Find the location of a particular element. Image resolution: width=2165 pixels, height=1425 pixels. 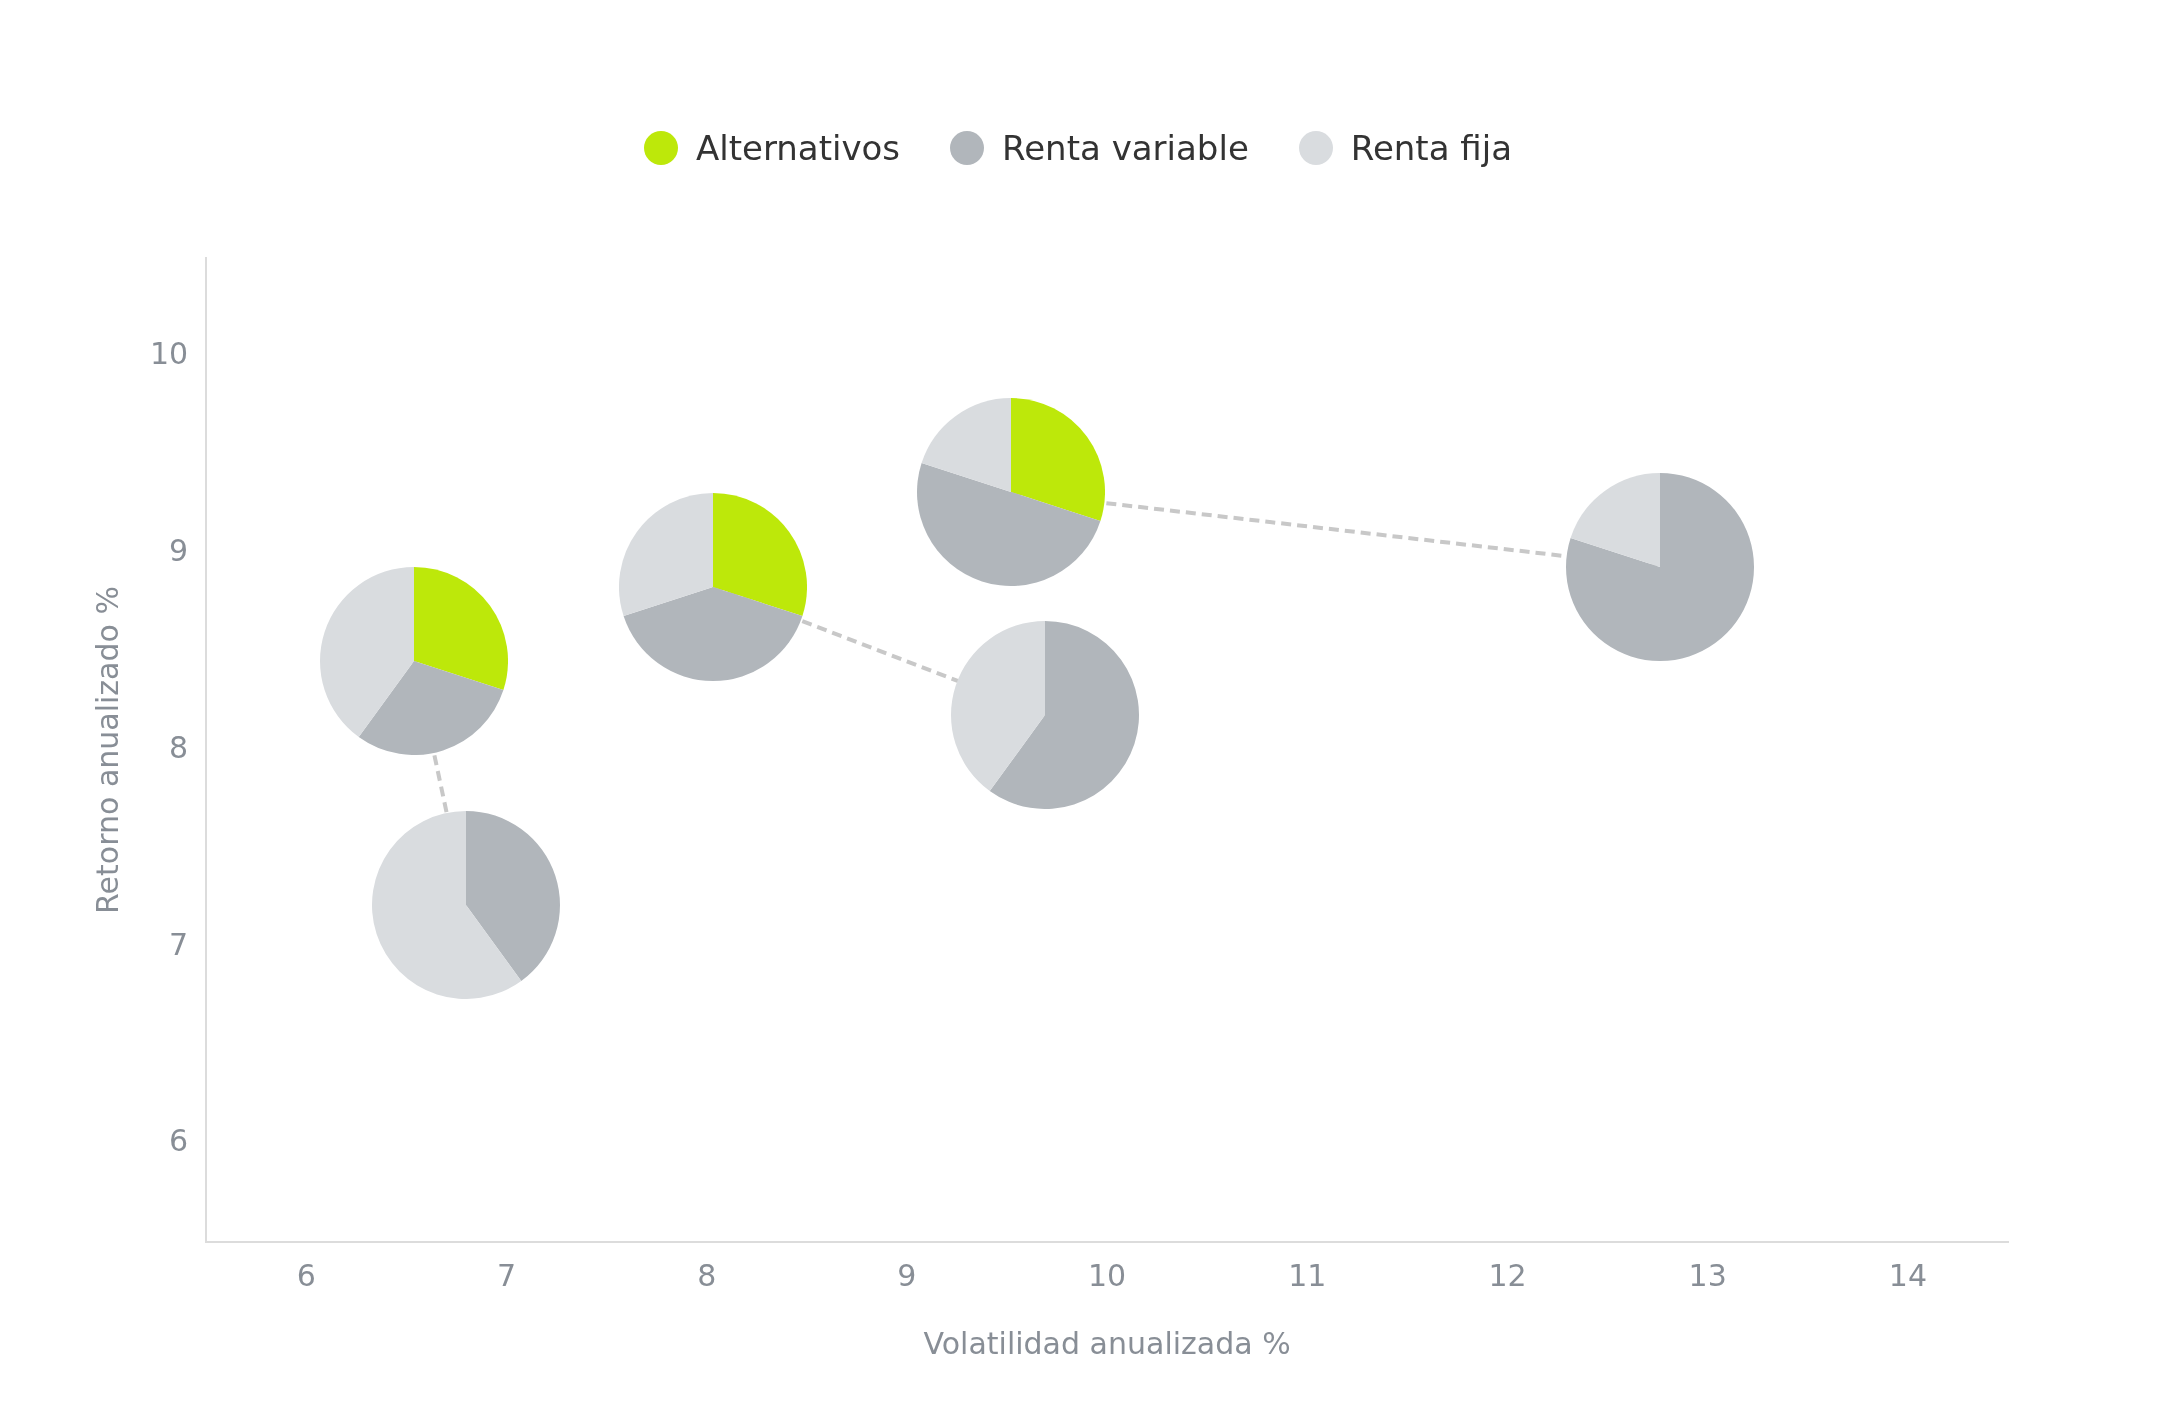

y-axis-title: Retorno anualizado % is located at coordinates (107, 750).